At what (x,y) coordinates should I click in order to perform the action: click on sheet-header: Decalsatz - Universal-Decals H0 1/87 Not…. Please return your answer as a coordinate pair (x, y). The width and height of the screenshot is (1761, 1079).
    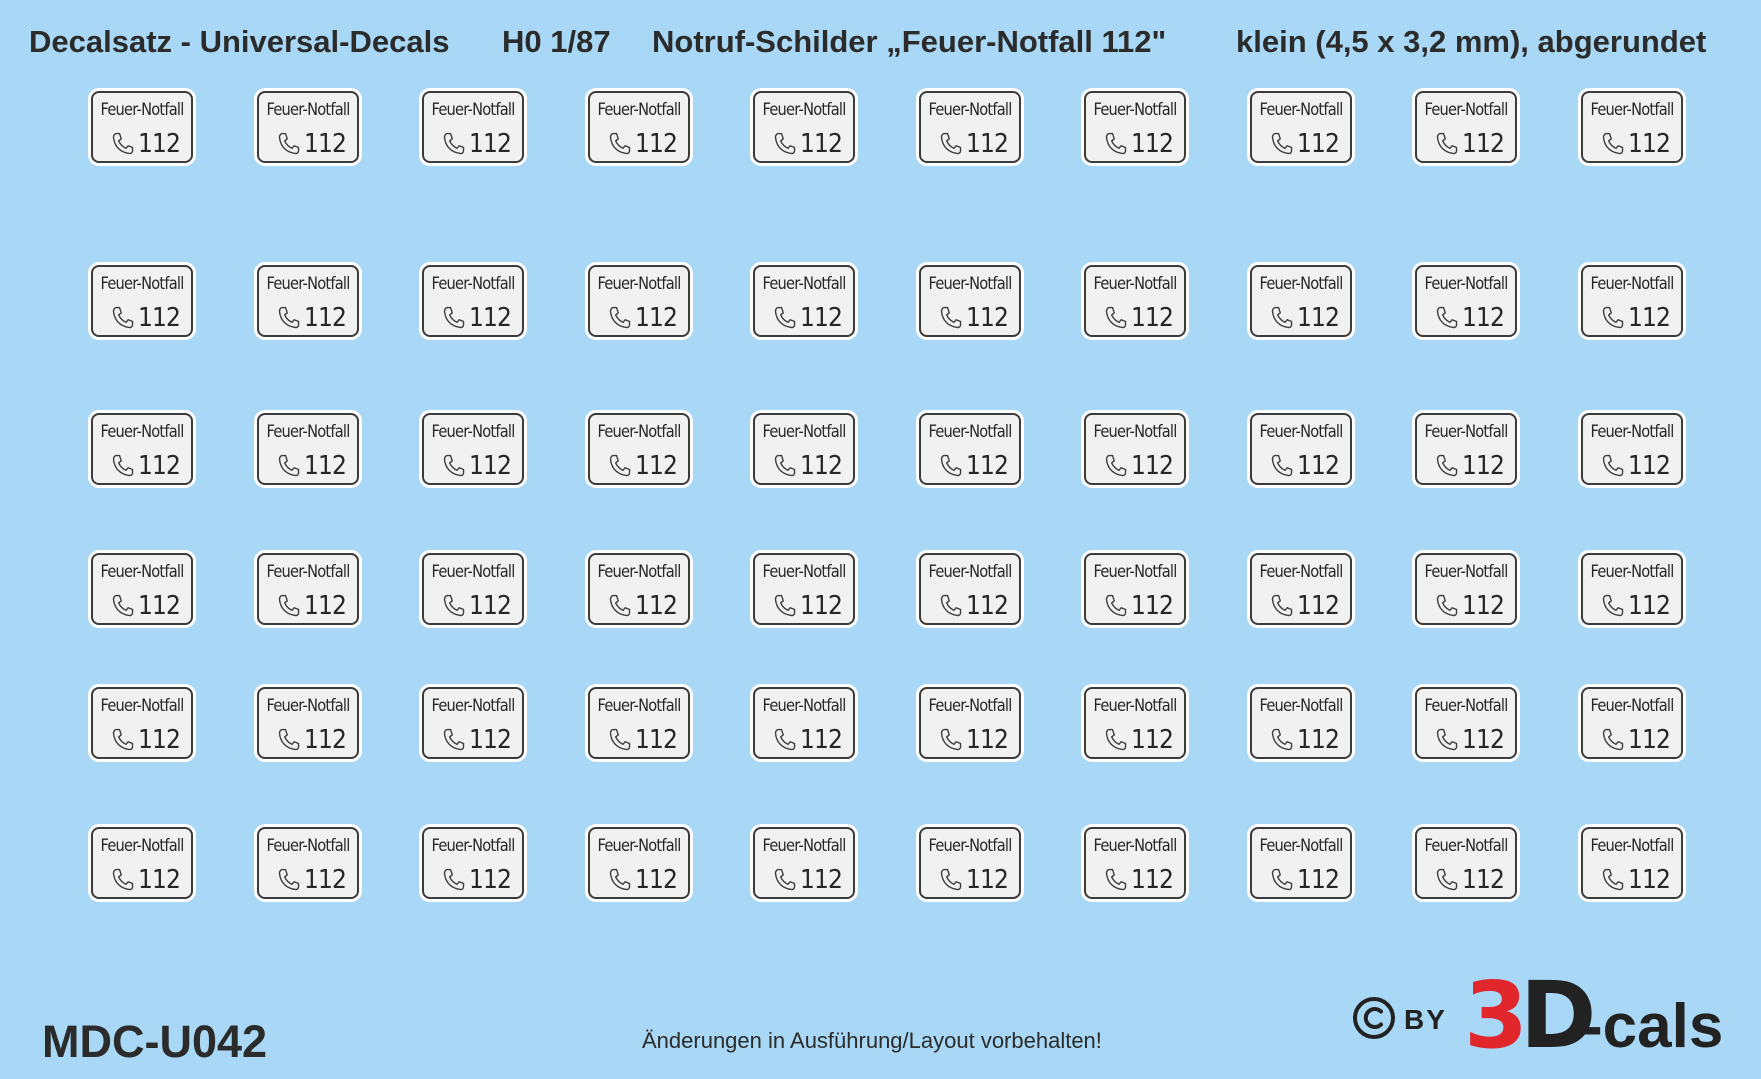
    Looking at the image, I should click on (880, 42).